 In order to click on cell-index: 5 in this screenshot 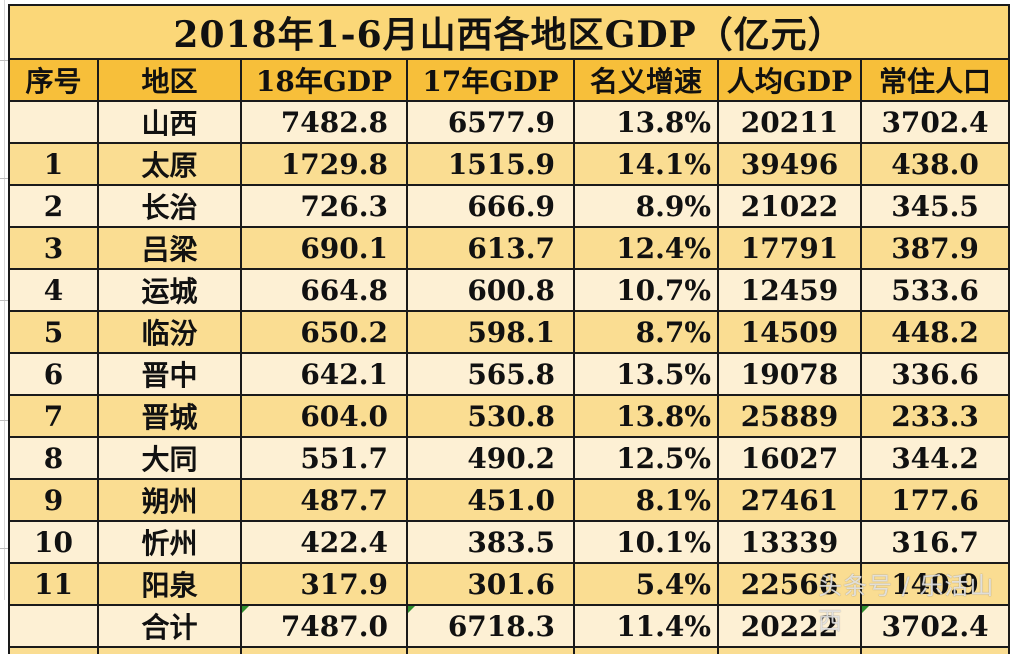, I will do `click(53, 332)`.